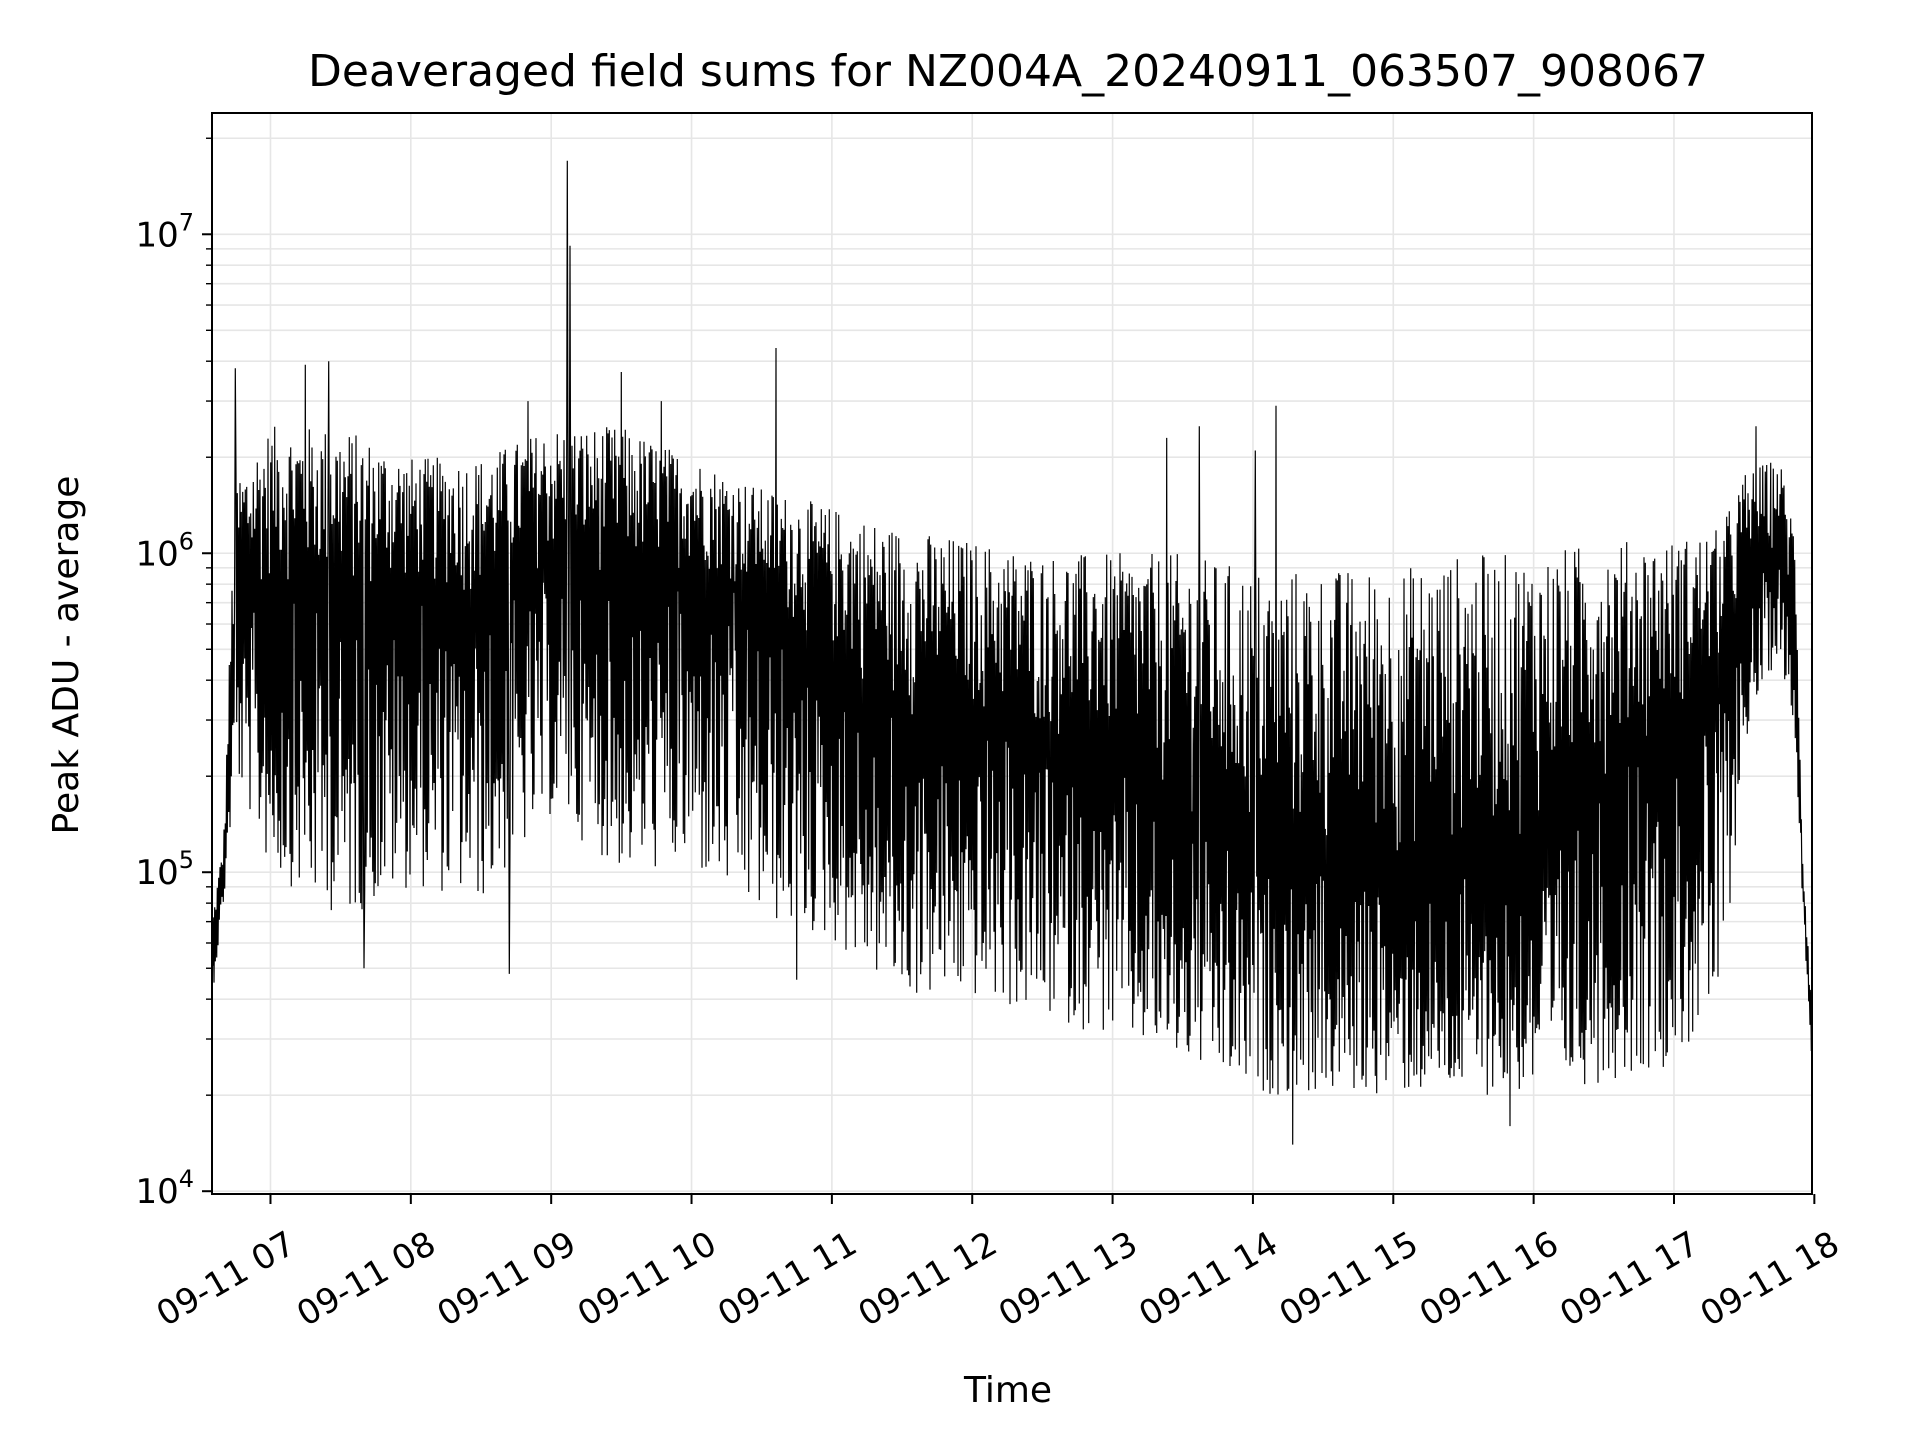  I want to click on x-tick-label: 09-11 10, so click(647, 1279).